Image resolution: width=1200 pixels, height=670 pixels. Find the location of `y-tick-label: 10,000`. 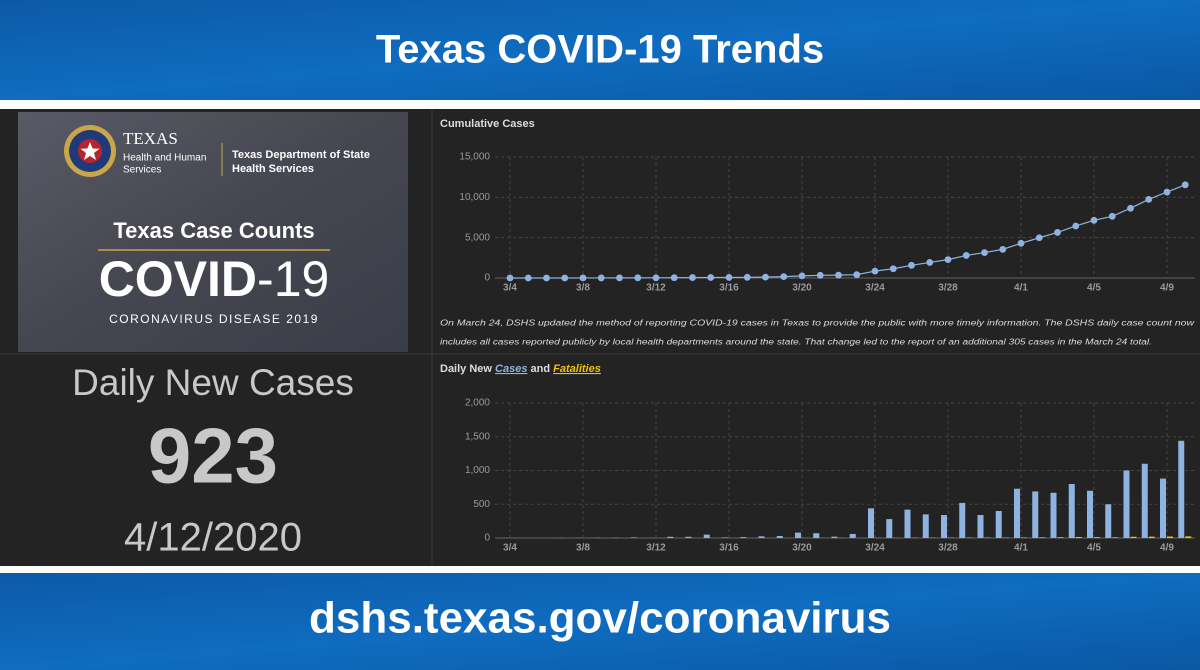

y-tick-label: 10,000 is located at coordinates (474, 197).